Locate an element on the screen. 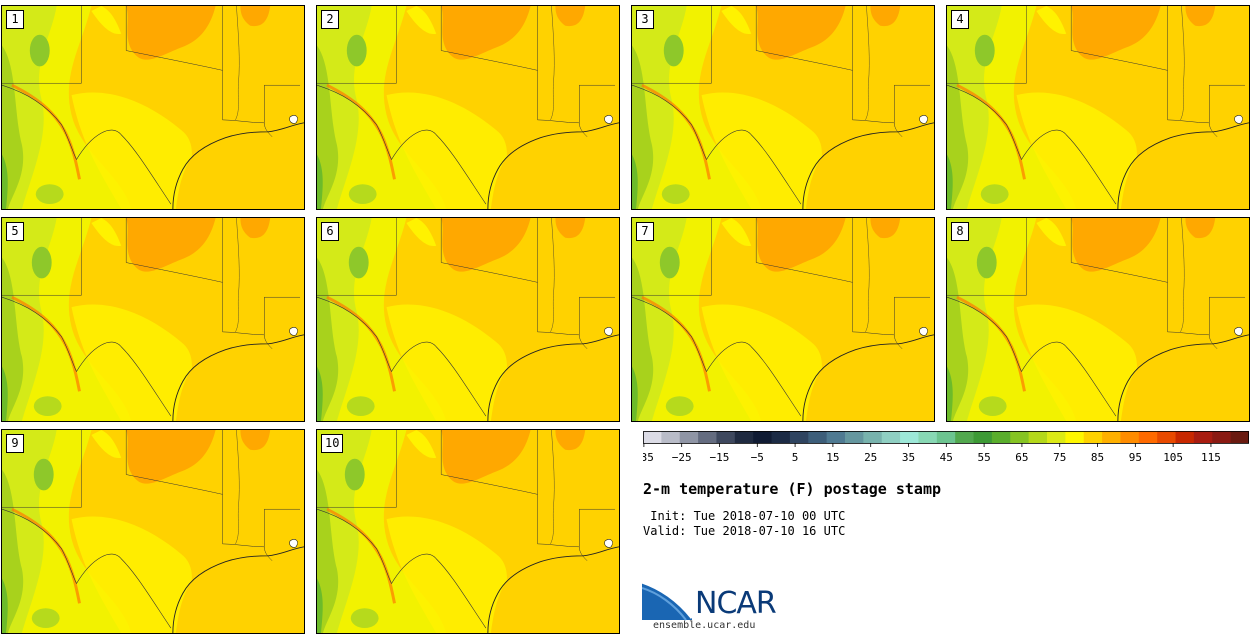  panel-number: 10 is located at coordinates (332, 443).